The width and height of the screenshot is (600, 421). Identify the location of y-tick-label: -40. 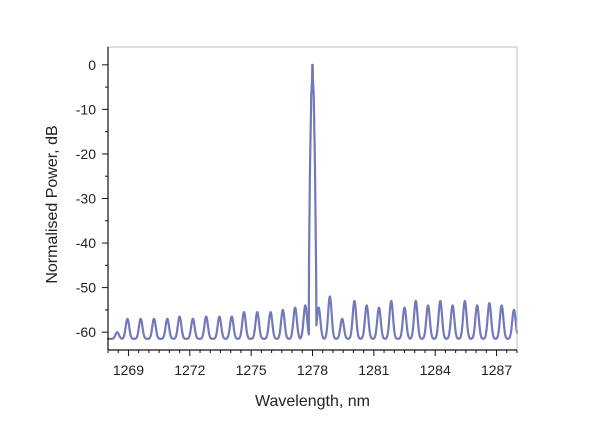
(86, 243).